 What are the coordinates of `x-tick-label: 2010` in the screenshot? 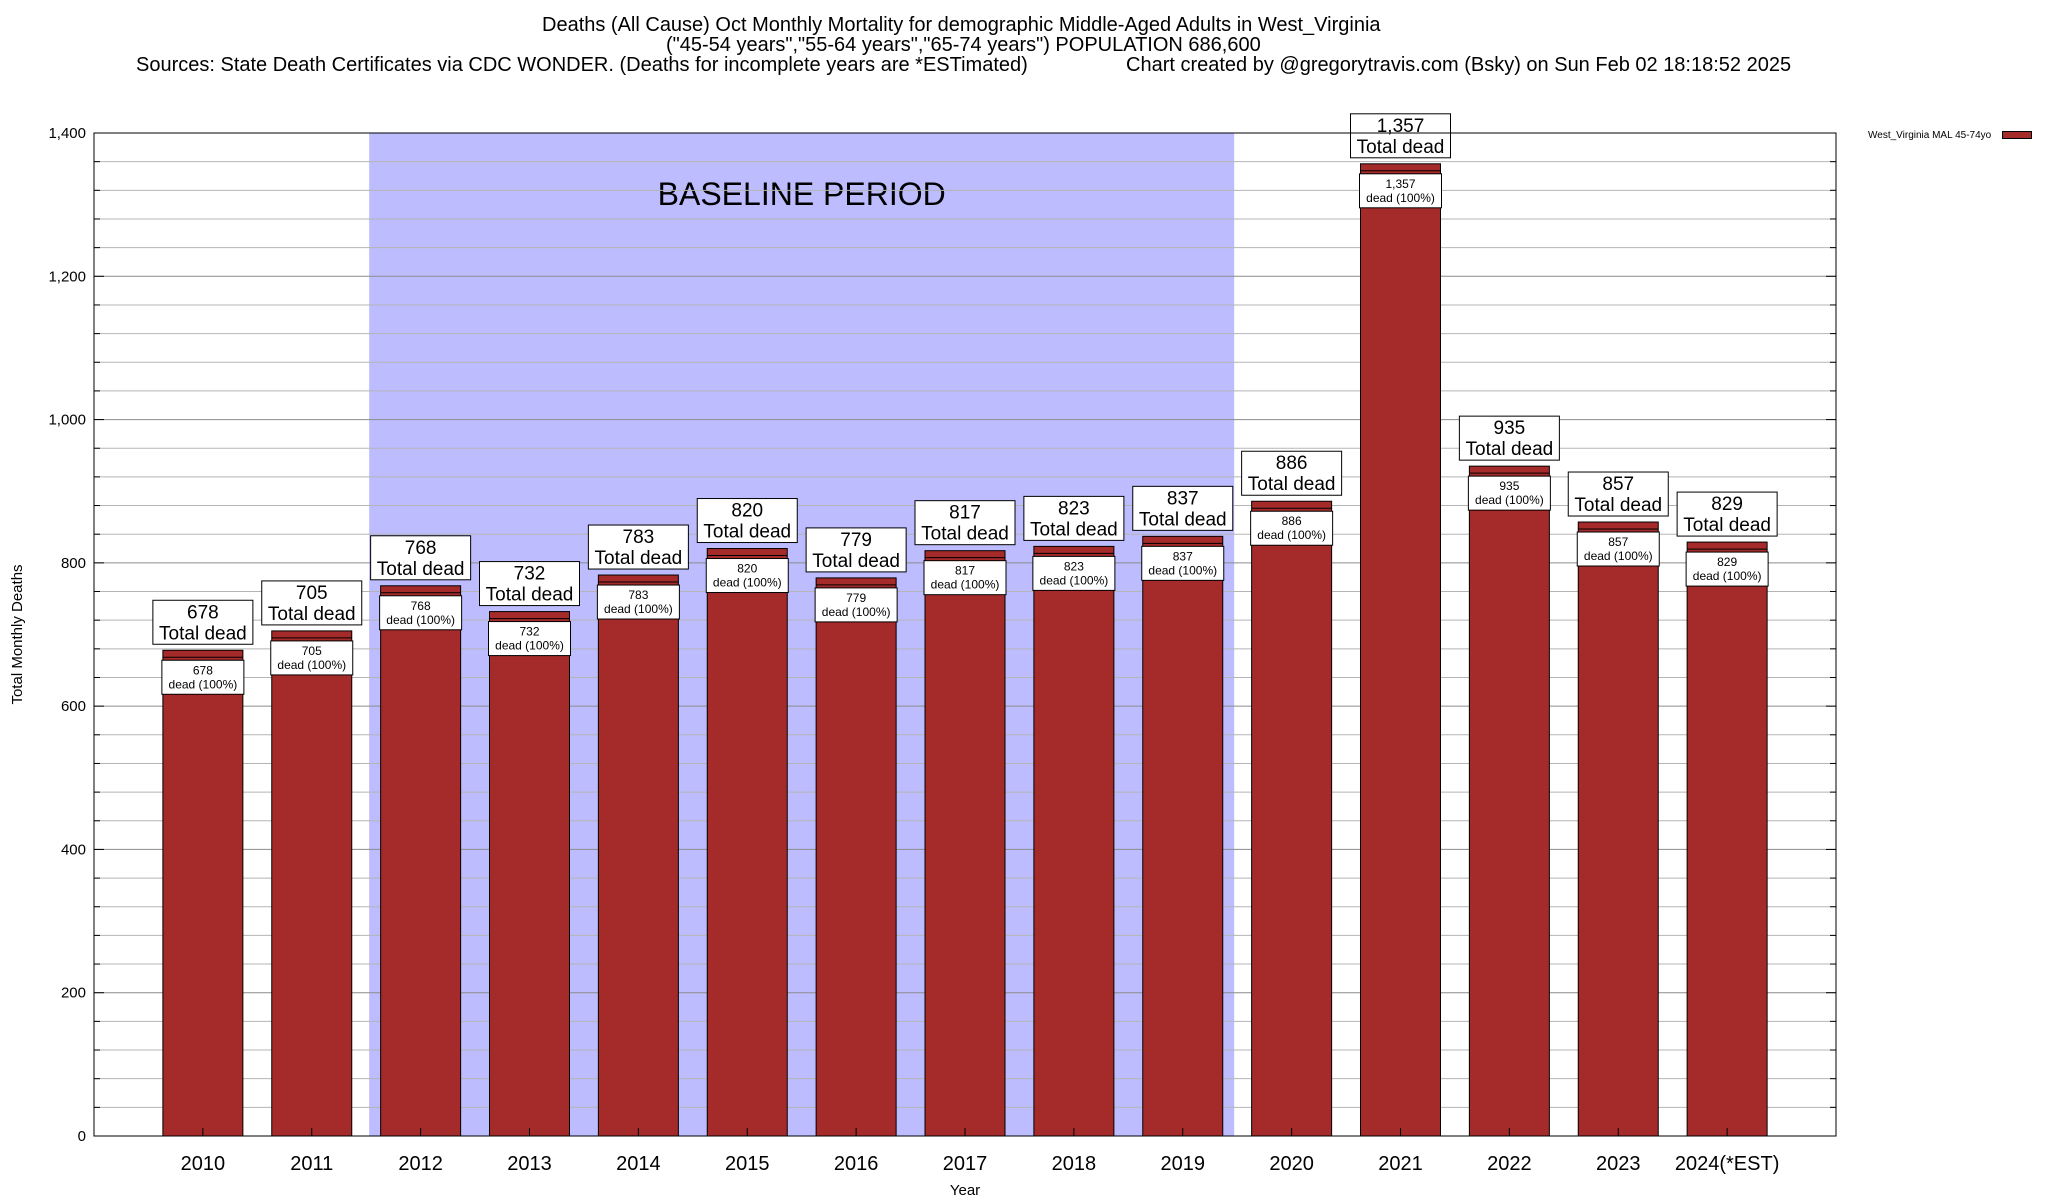 It's located at (203, 1164).